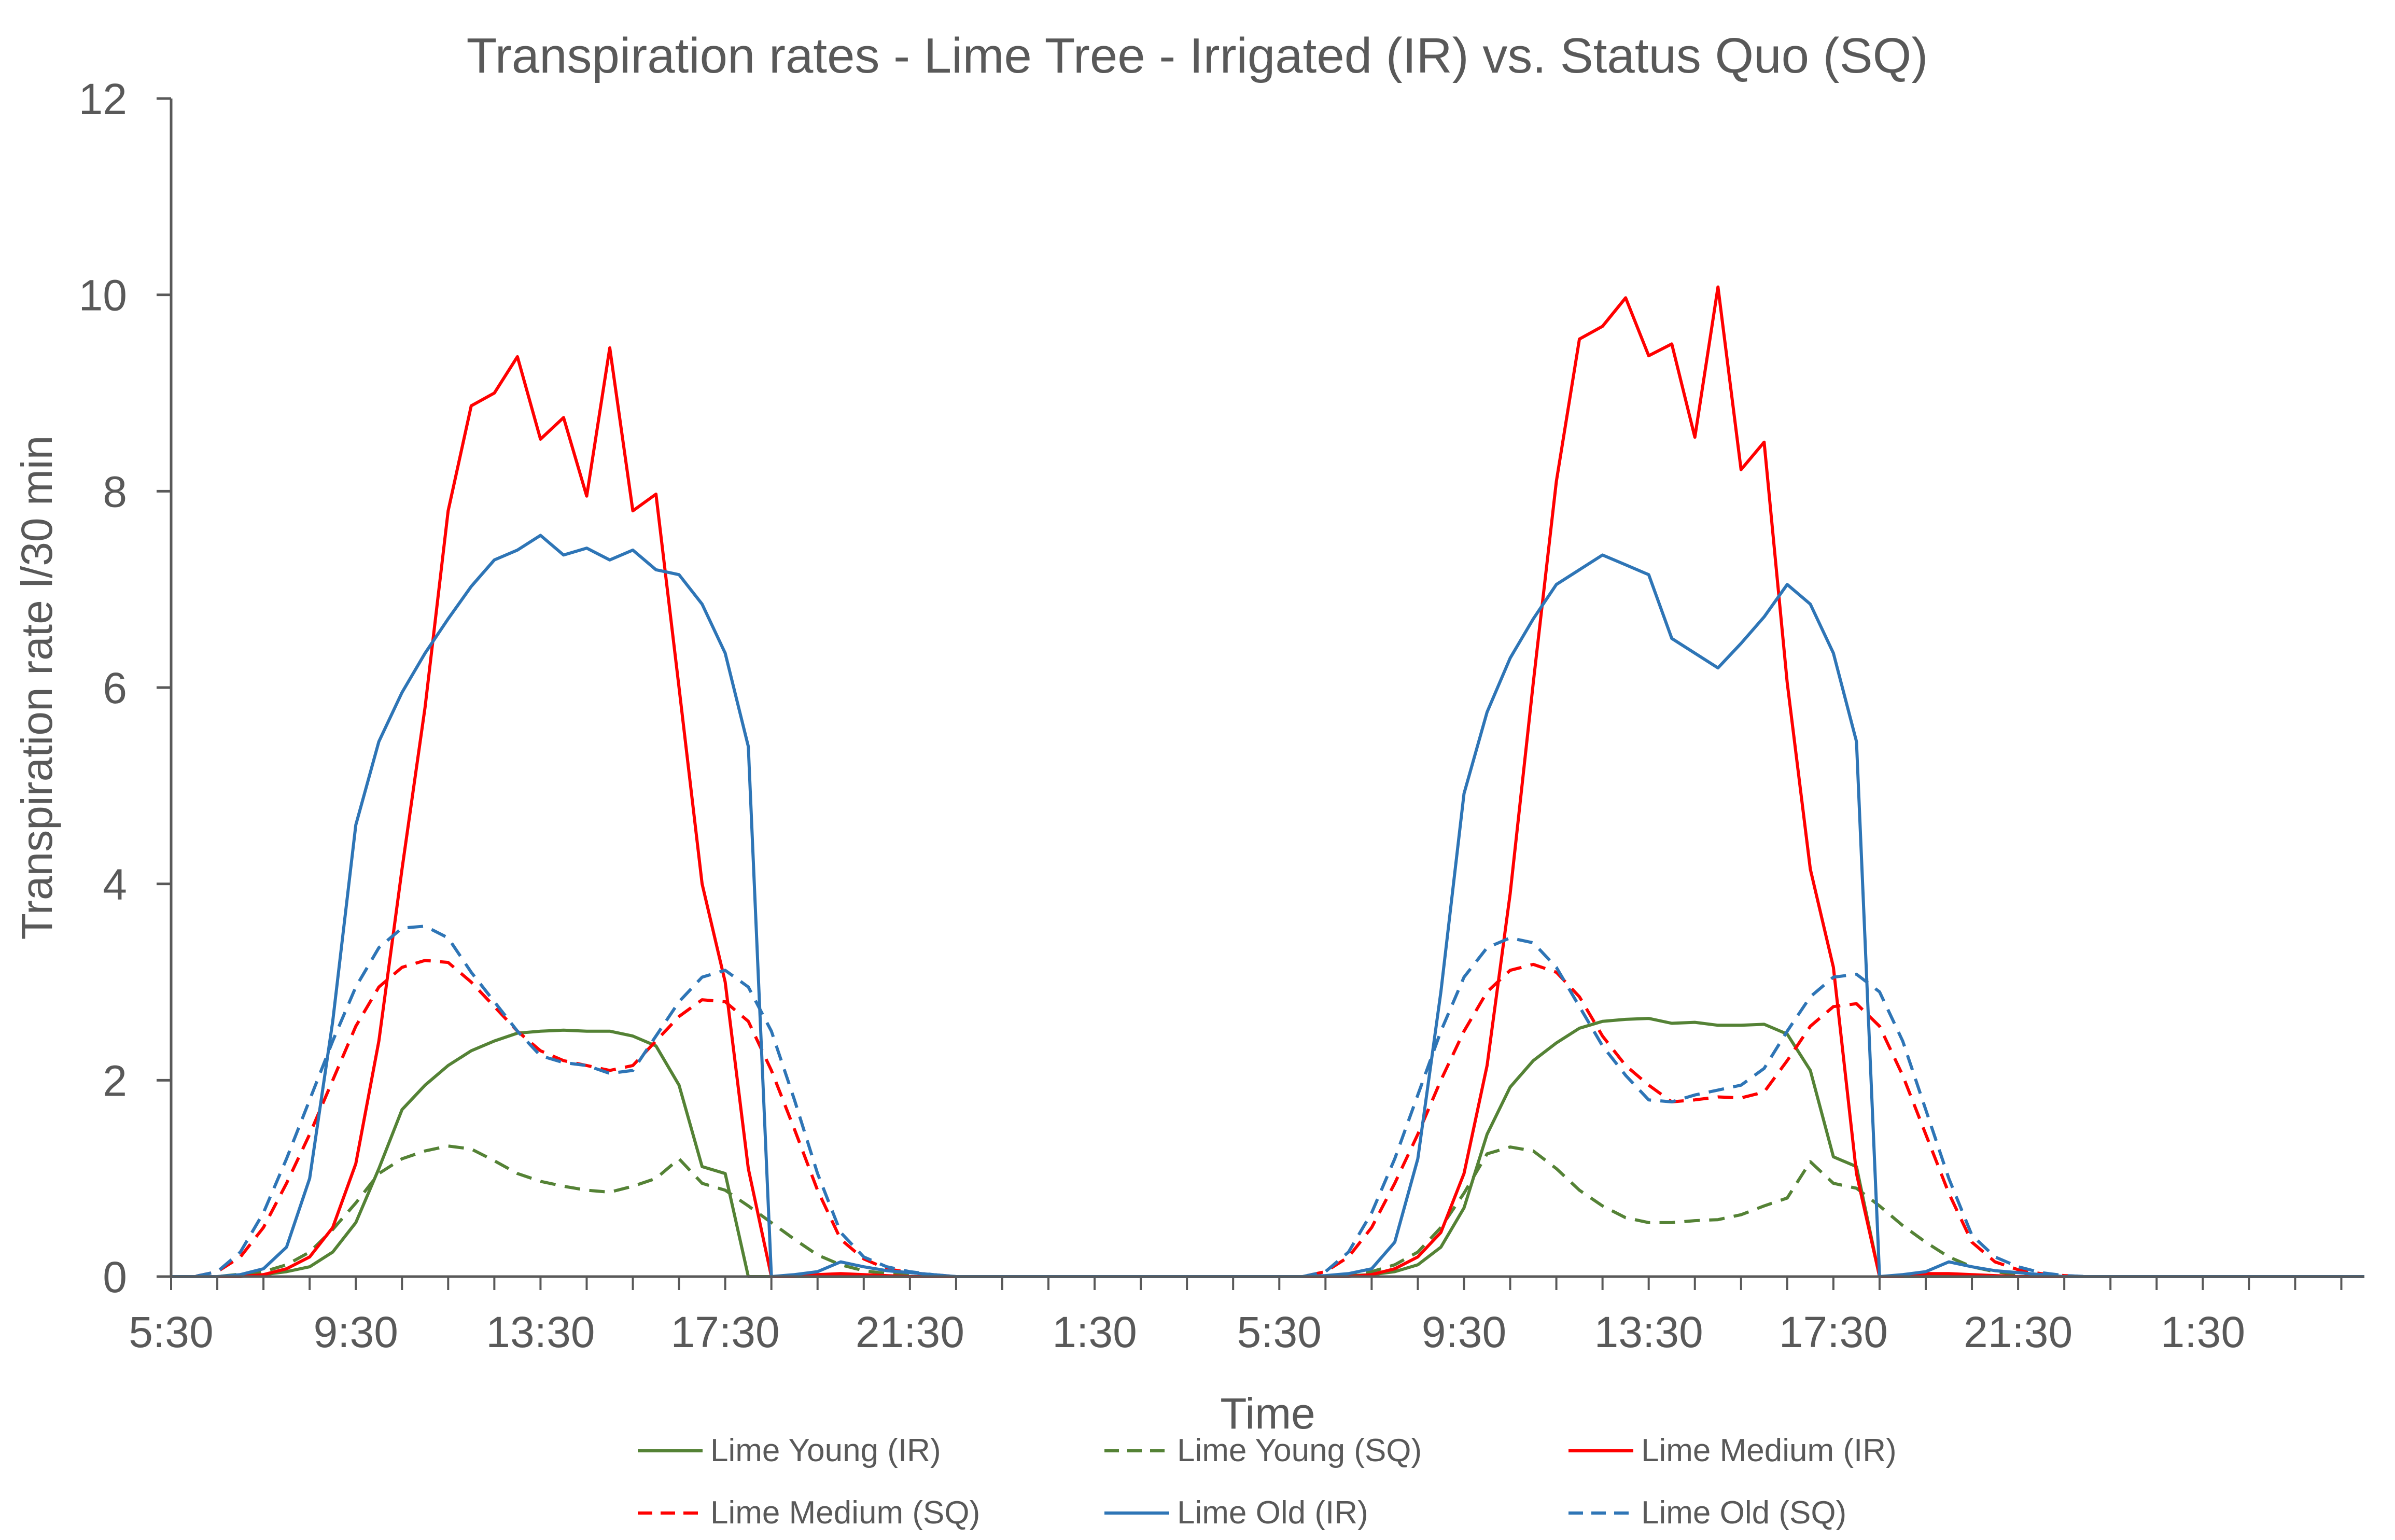 The height and width of the screenshot is (1540, 2395). What do you see at coordinates (103, 99) in the screenshot?
I see `y-tick-label: 12` at bounding box center [103, 99].